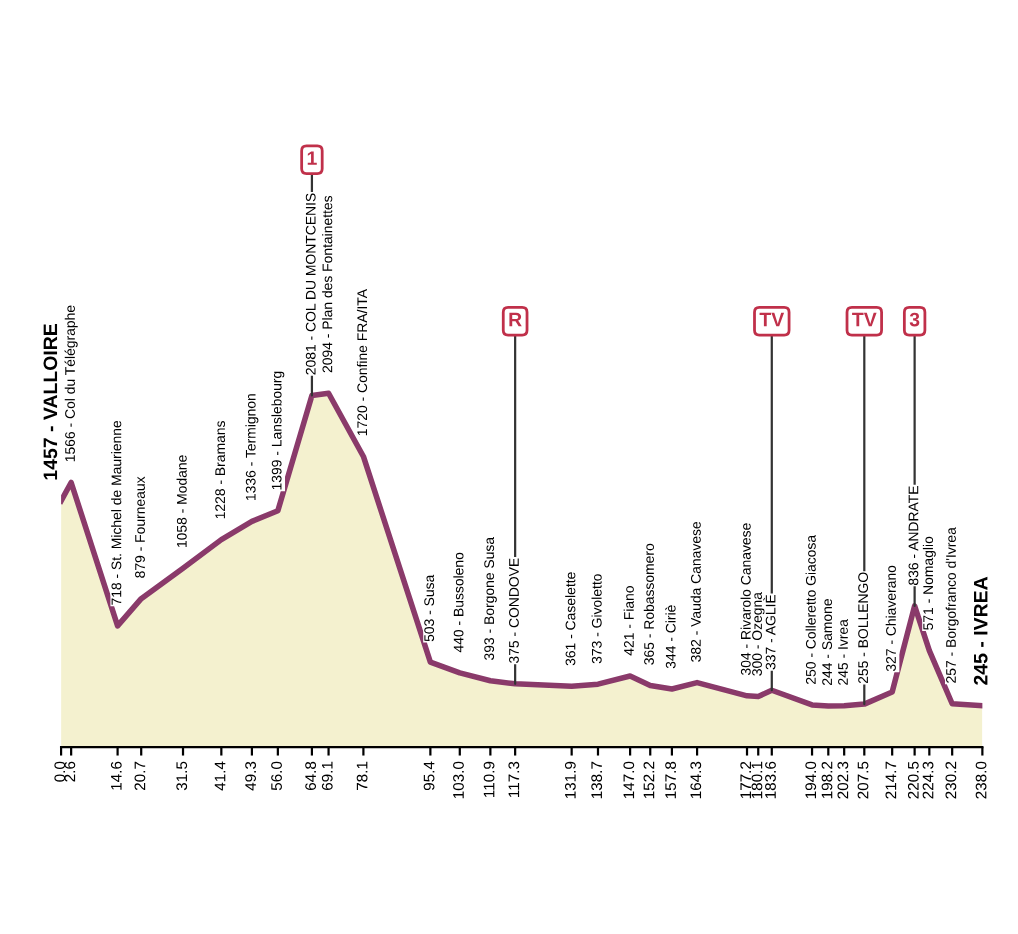 The width and height of the screenshot is (1018, 934). What do you see at coordinates (980, 630) in the screenshot?
I see `data-label: 245 - IVREA` at bounding box center [980, 630].